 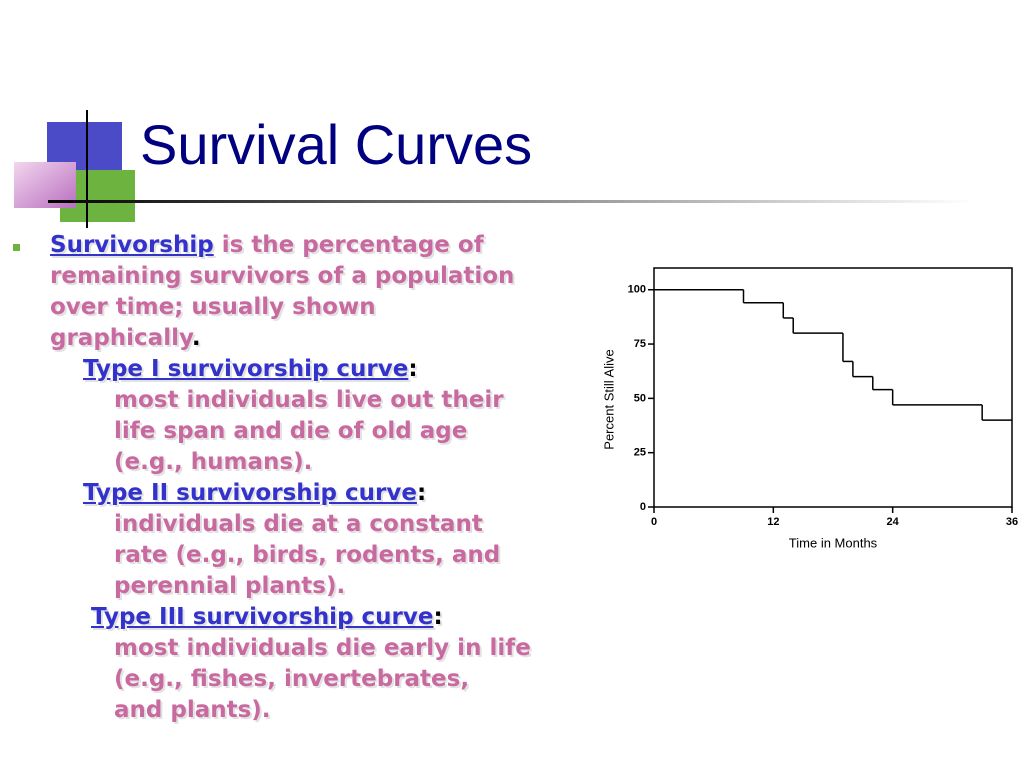 I want to click on x-tick-label: 24, so click(x=893, y=522).